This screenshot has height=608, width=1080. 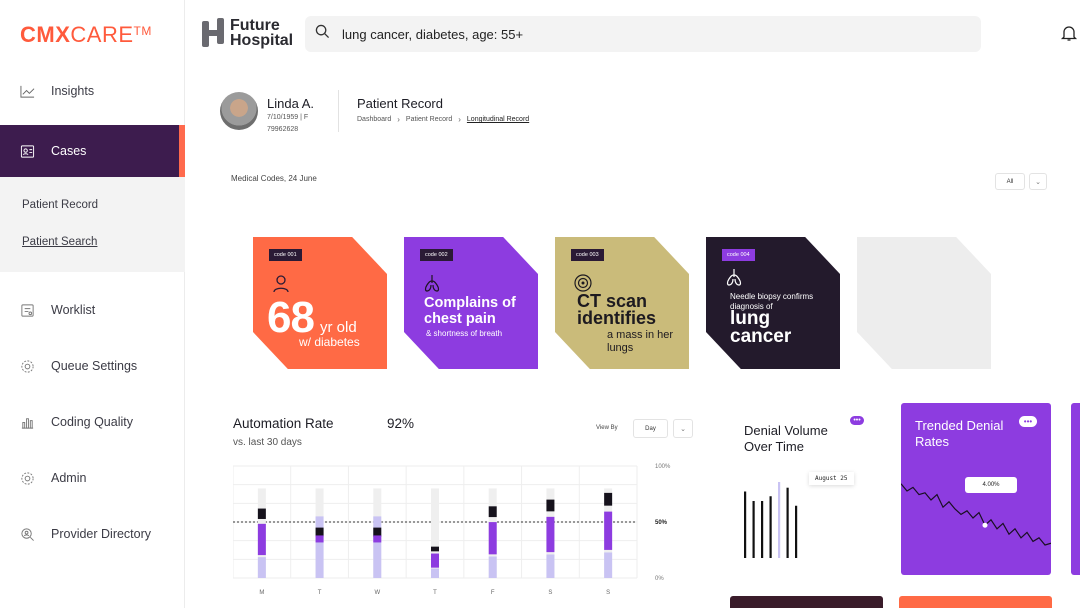 I want to click on breadcrumb-longitudinal-record: Longitudinal Record, so click(x=498, y=119).